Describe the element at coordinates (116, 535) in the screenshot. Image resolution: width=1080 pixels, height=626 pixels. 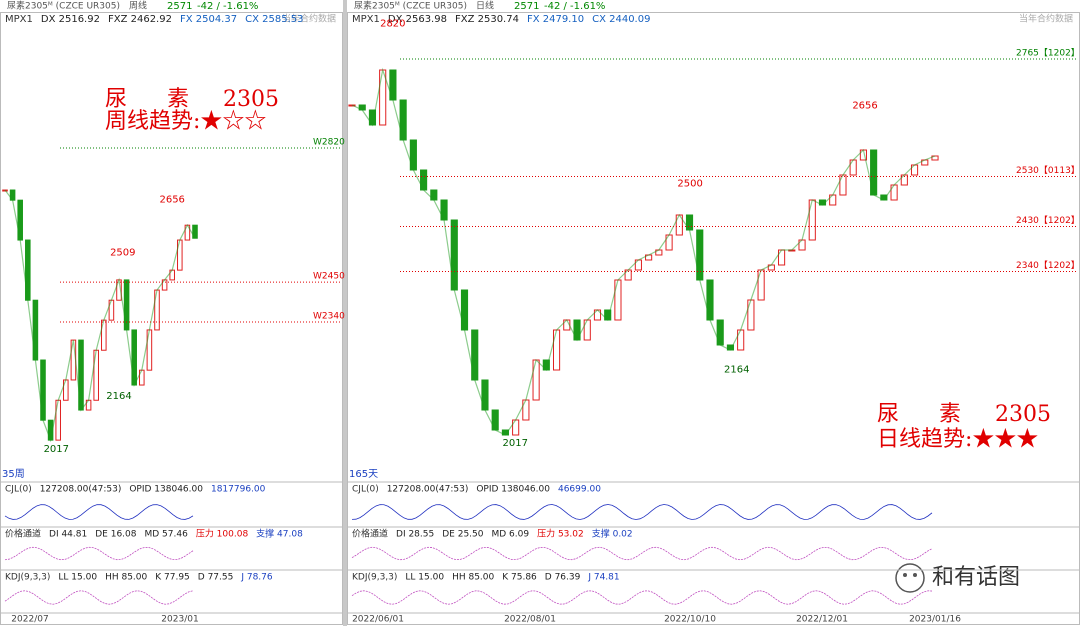
I see `indicator-text: DE 16.08` at that location.